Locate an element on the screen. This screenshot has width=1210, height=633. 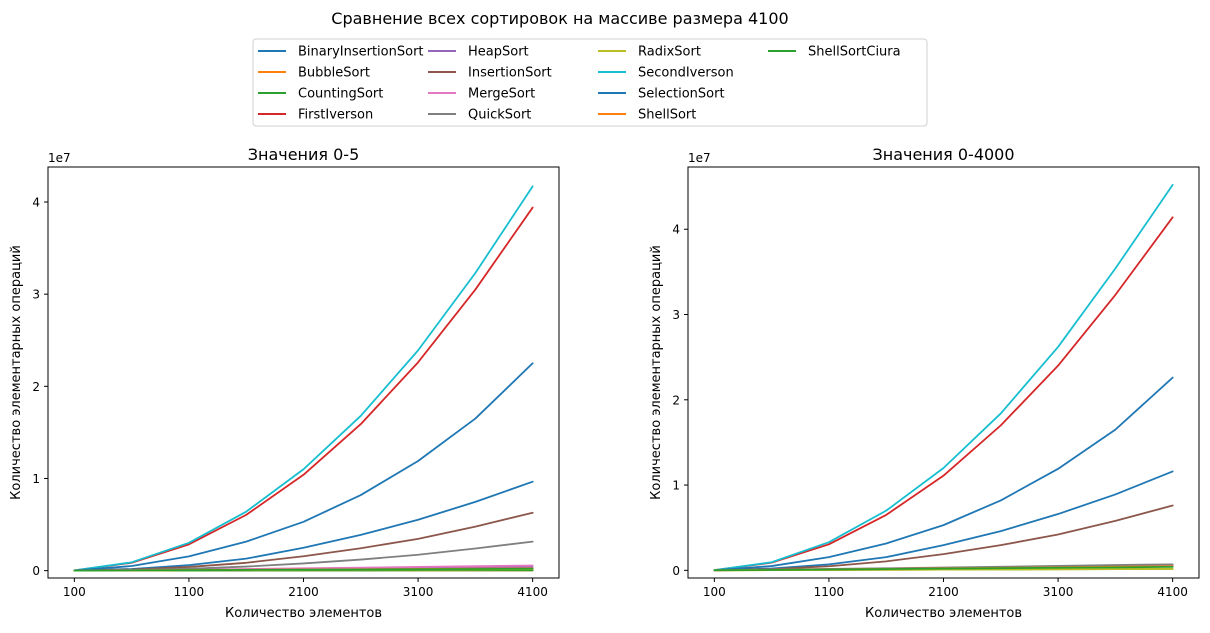
legend-label: InsertionSort is located at coordinates (510, 73).